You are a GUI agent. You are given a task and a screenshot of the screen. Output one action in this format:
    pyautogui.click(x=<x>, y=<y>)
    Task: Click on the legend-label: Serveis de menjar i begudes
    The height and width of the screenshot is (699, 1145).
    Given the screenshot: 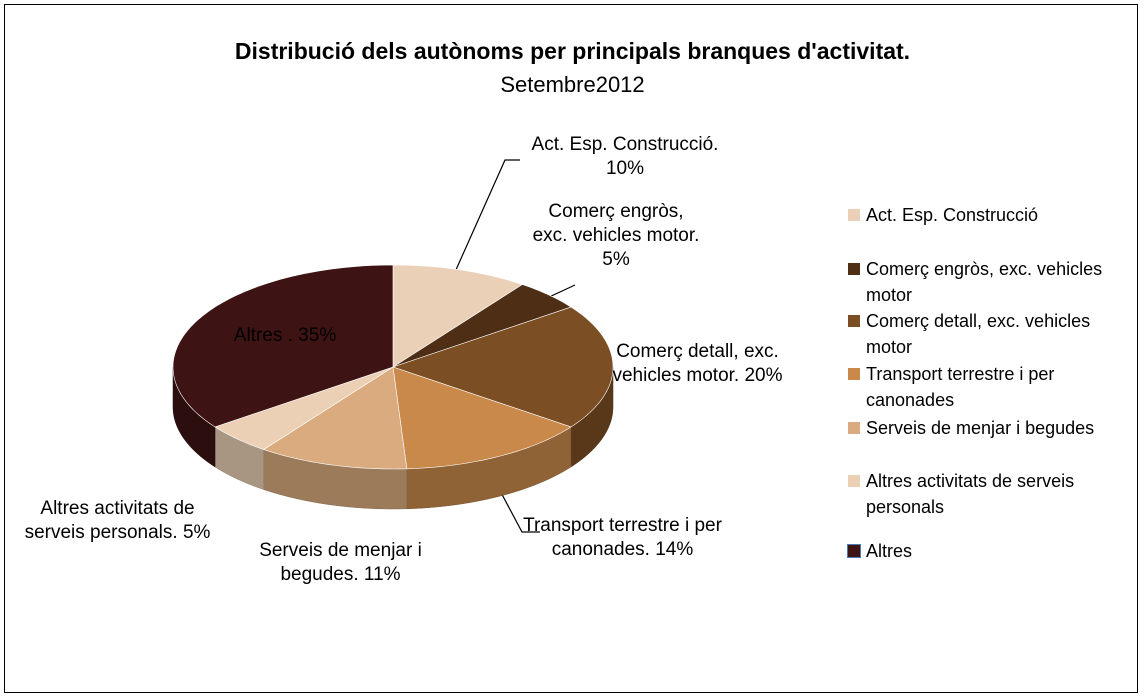 What is the action you would take?
    pyautogui.click(x=980, y=428)
    